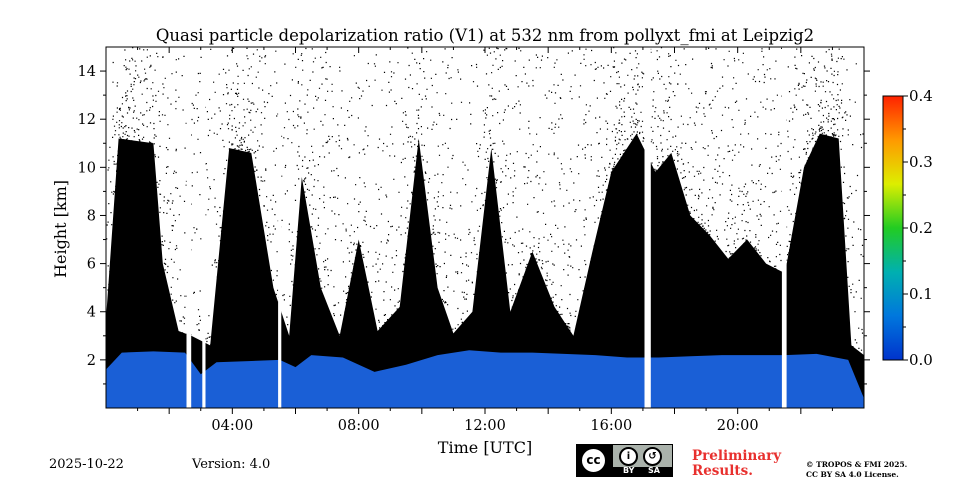 The width and height of the screenshot is (960, 480). What do you see at coordinates (628, 456) in the screenshot?
I see `attribution-icon: i` at bounding box center [628, 456].